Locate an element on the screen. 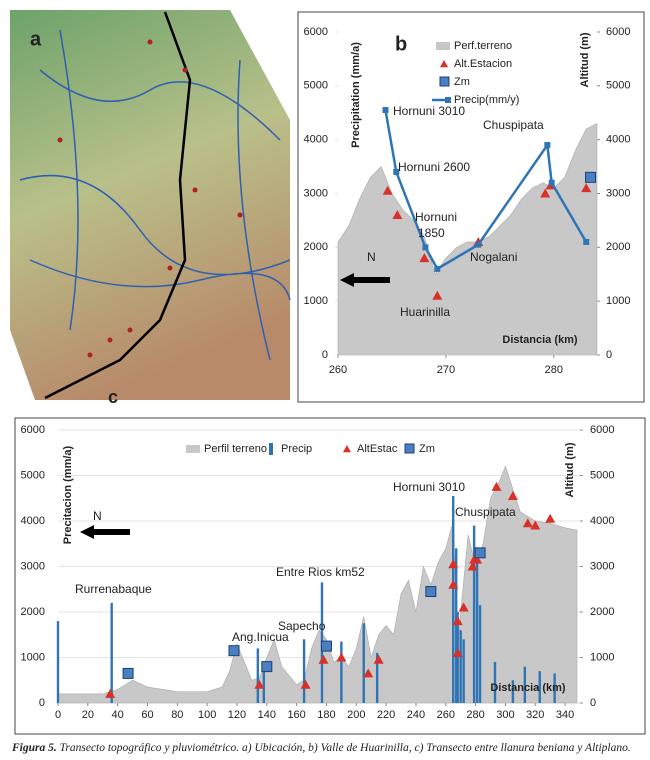 This screenshot has width=650, height=760. legend-label: Perfil terreno is located at coordinates (235, 449).